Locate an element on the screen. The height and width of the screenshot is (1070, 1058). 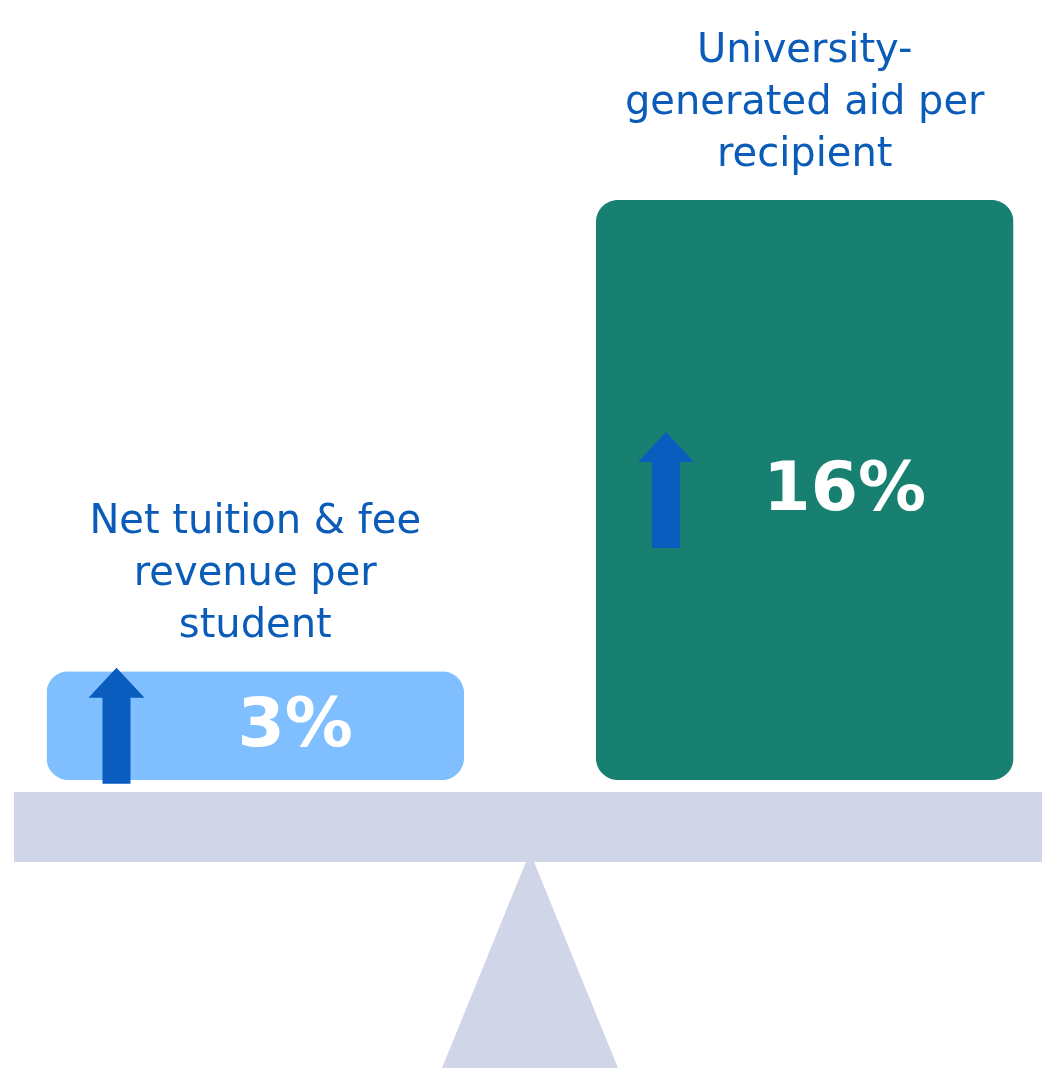
x-tick-label: Net tuition & fee revenue per student is located at coordinates (255, 572).